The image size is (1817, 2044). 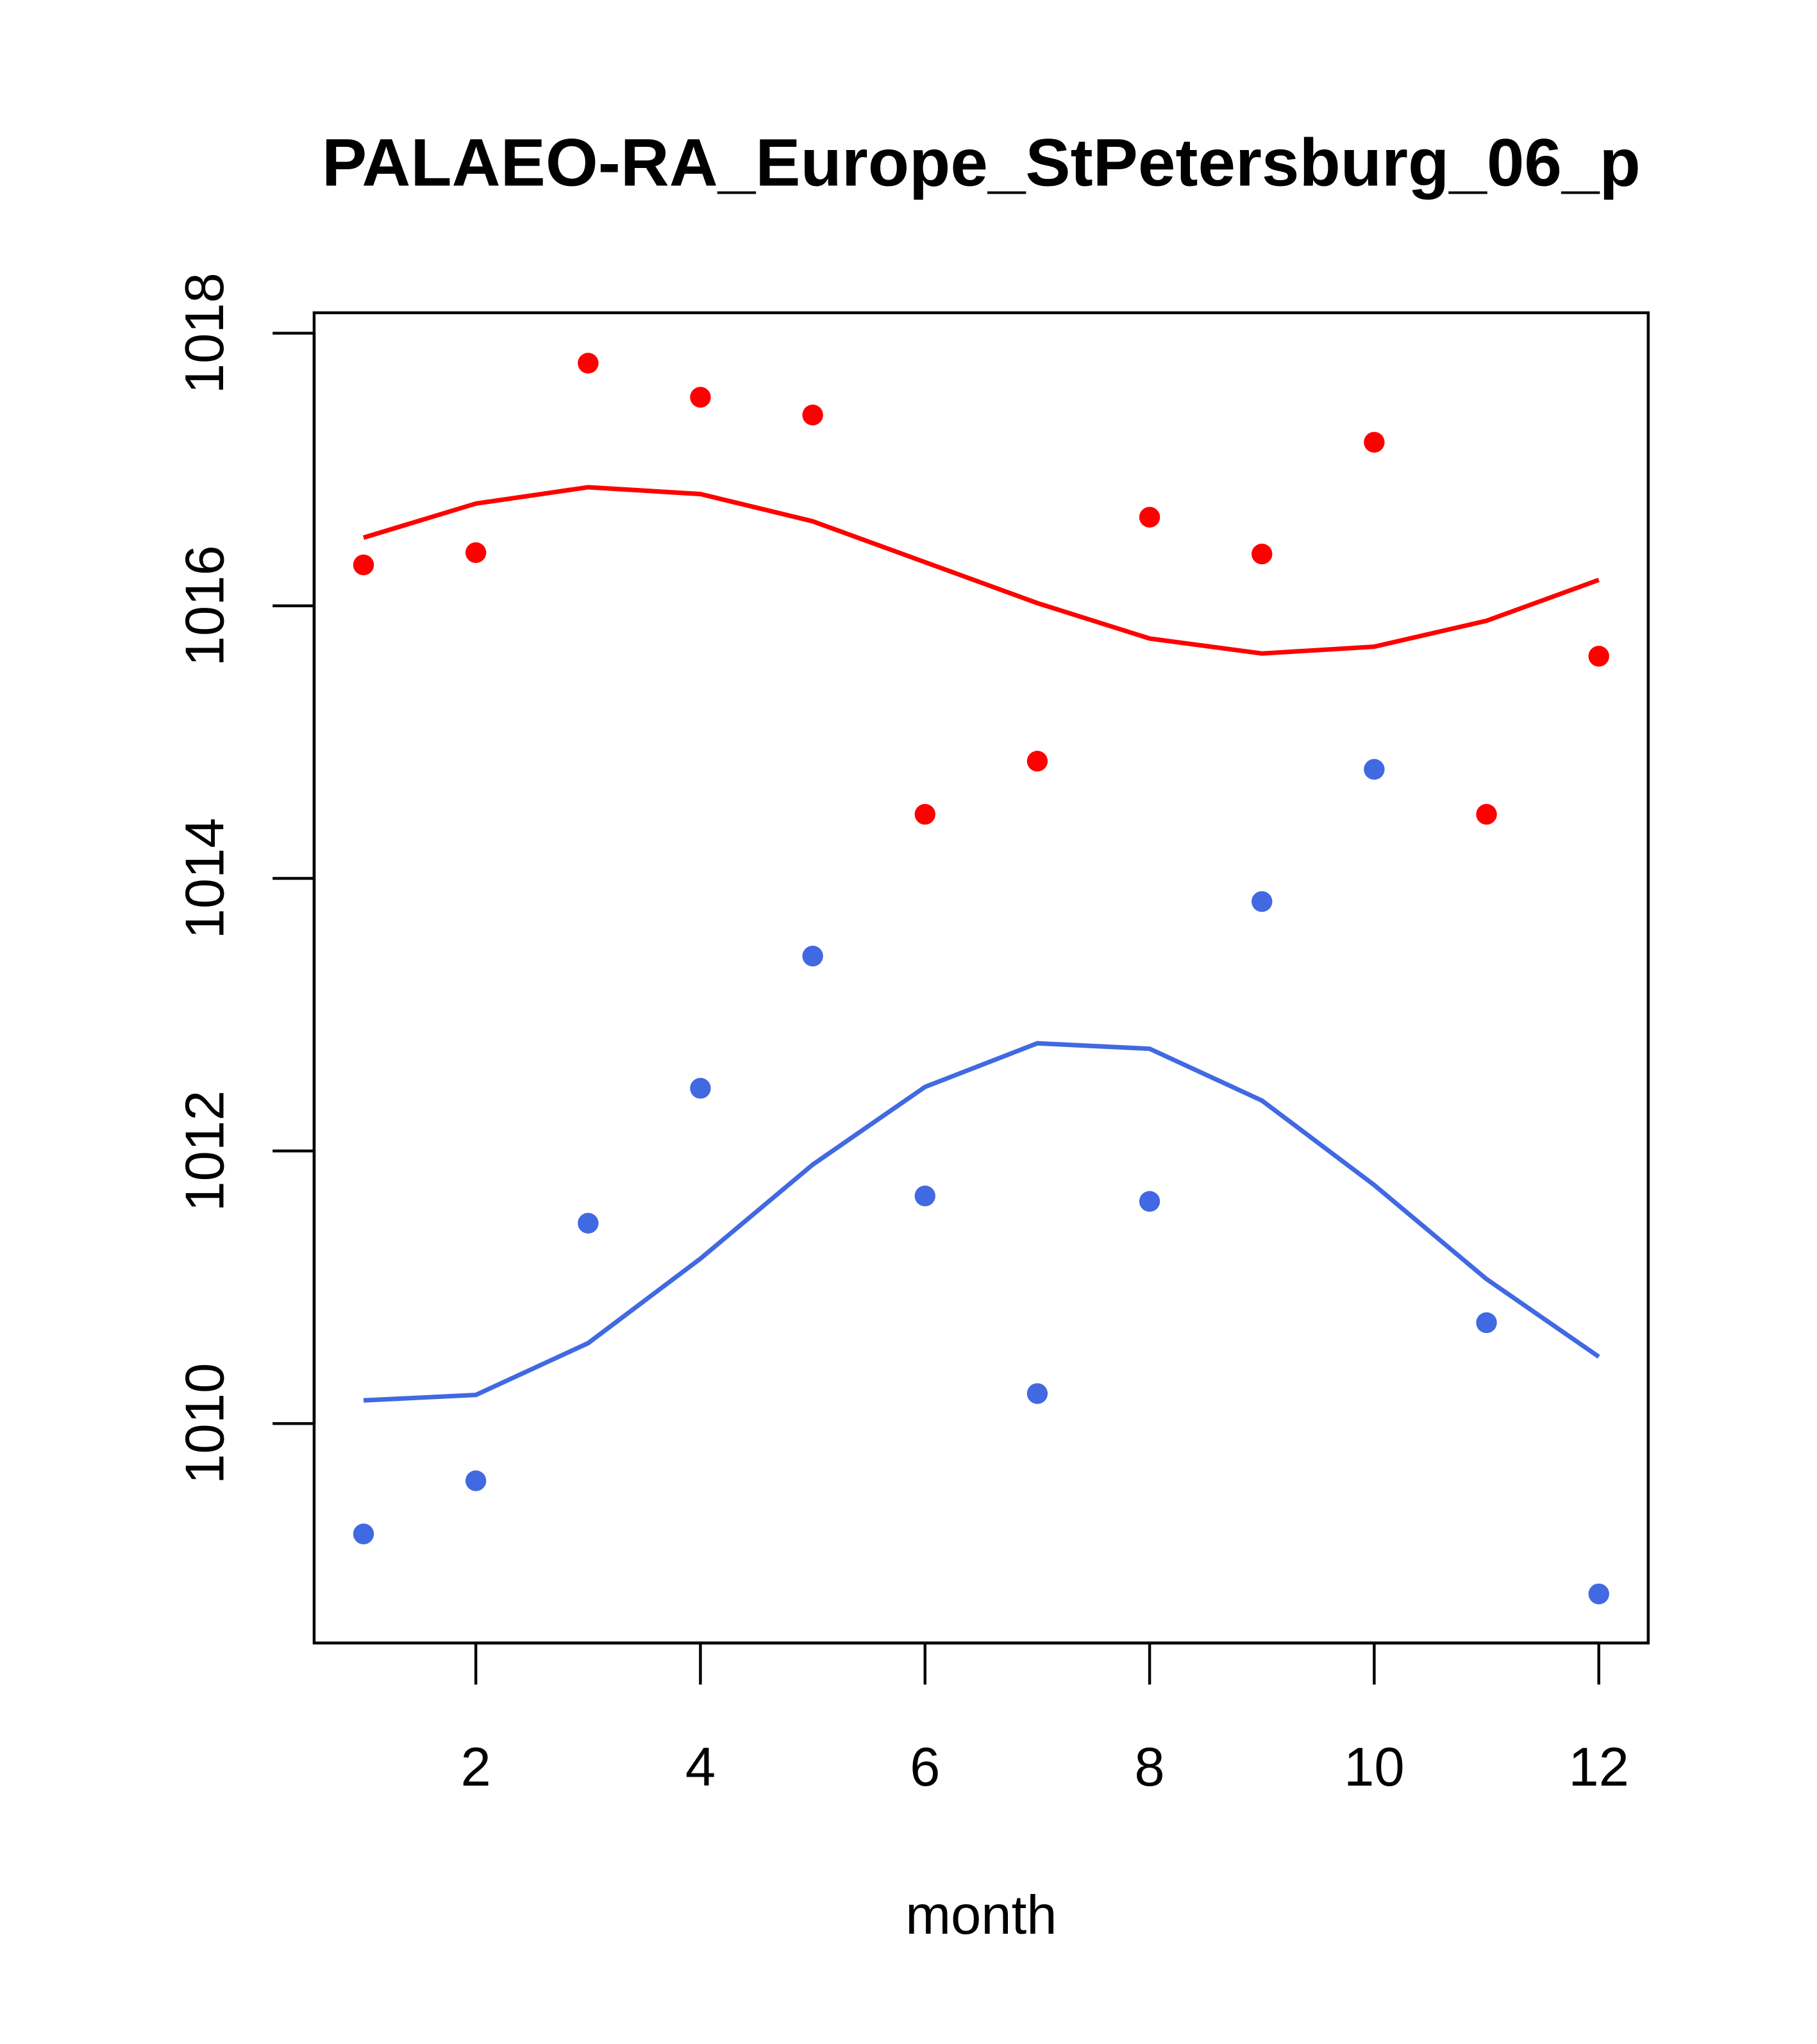 I want to click on x-tick-label: 10, so click(x=1374, y=1767).